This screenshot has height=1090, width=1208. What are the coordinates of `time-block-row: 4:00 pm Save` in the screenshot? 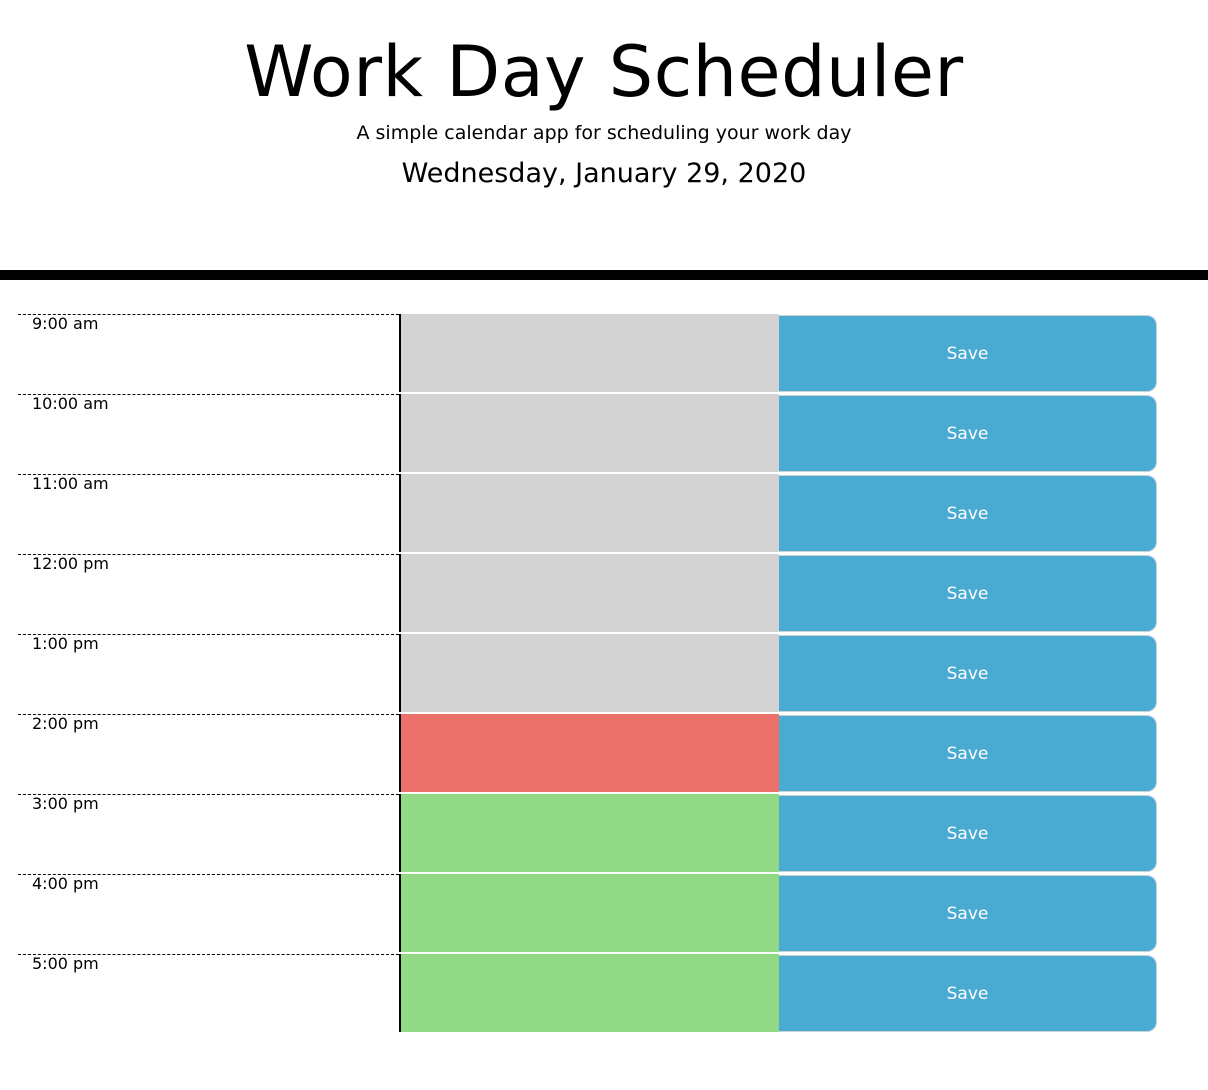 It's located at (604, 914).